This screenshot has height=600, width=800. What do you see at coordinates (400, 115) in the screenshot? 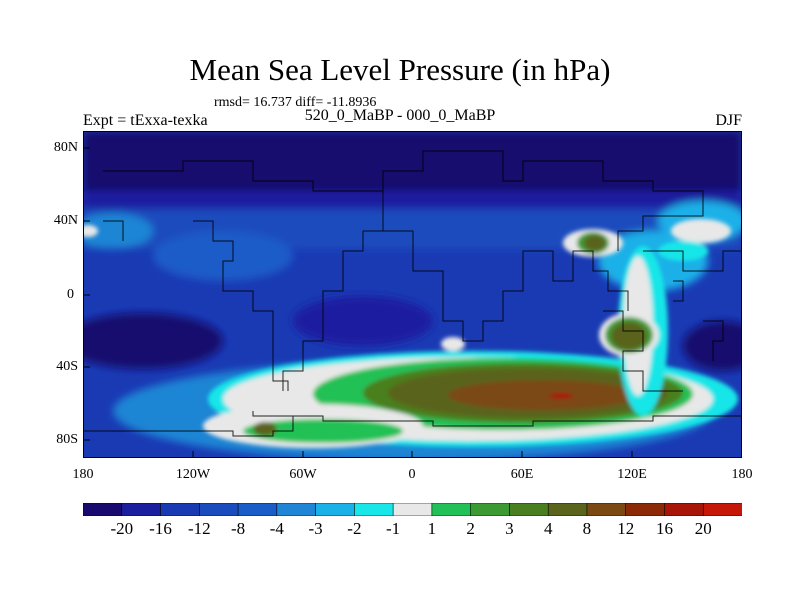
I see `subtitle: 520_0_MaBP - 000_0_MaBP` at bounding box center [400, 115].